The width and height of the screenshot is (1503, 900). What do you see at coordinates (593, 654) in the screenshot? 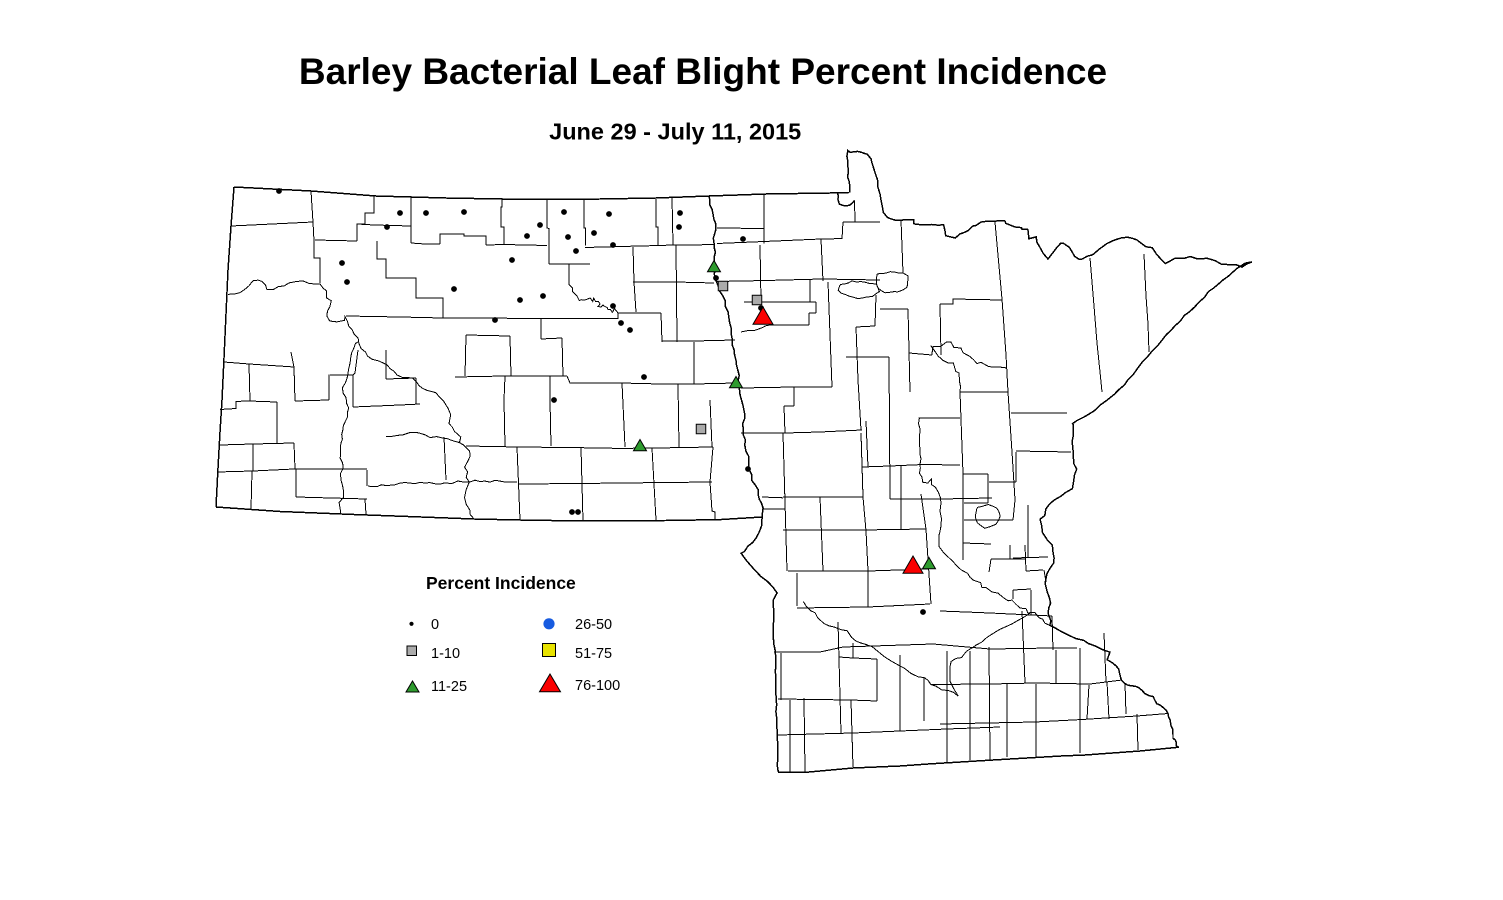
I see `svg-text: 51-75` at bounding box center [593, 654].